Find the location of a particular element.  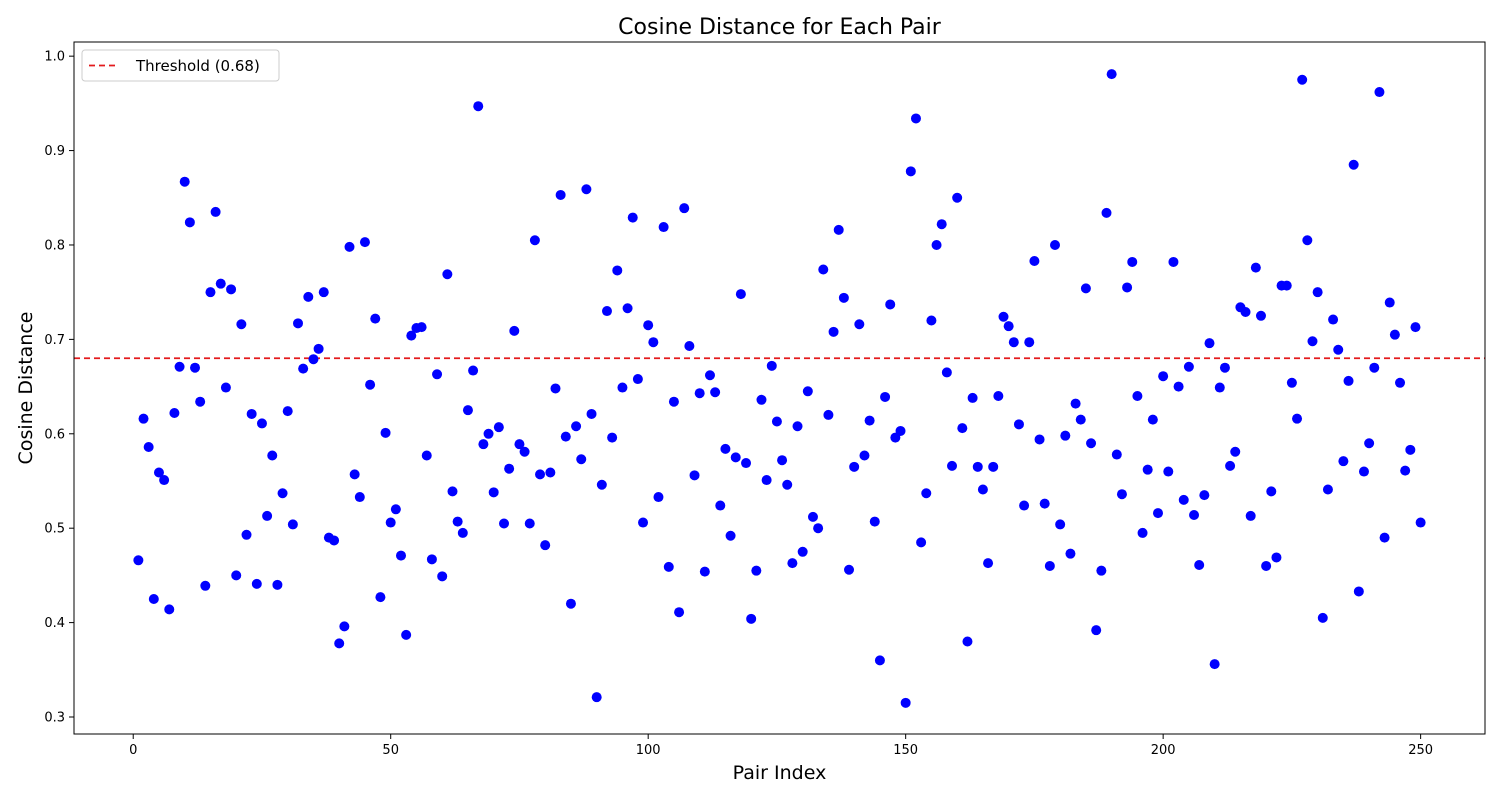

x-tick-label: 200 is located at coordinates (1163, 750).